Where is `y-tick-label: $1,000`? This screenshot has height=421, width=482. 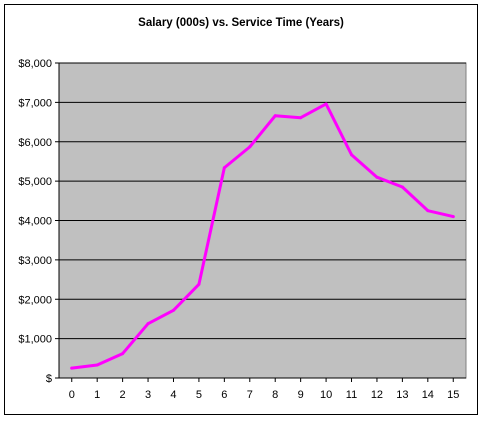
y-tick-label: $1,000 is located at coordinates (35, 340).